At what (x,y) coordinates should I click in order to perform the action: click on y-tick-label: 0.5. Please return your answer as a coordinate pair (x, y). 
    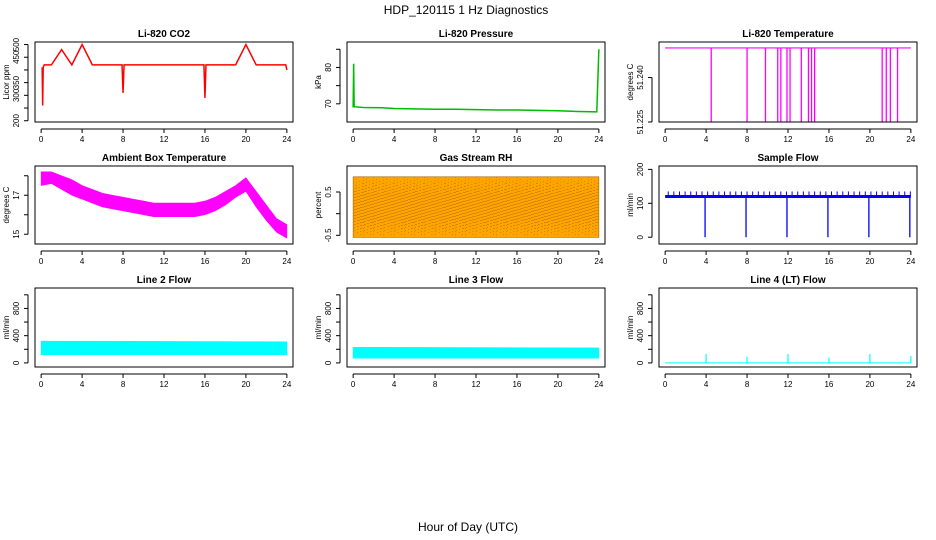
    Looking at the image, I should click on (328, 192).